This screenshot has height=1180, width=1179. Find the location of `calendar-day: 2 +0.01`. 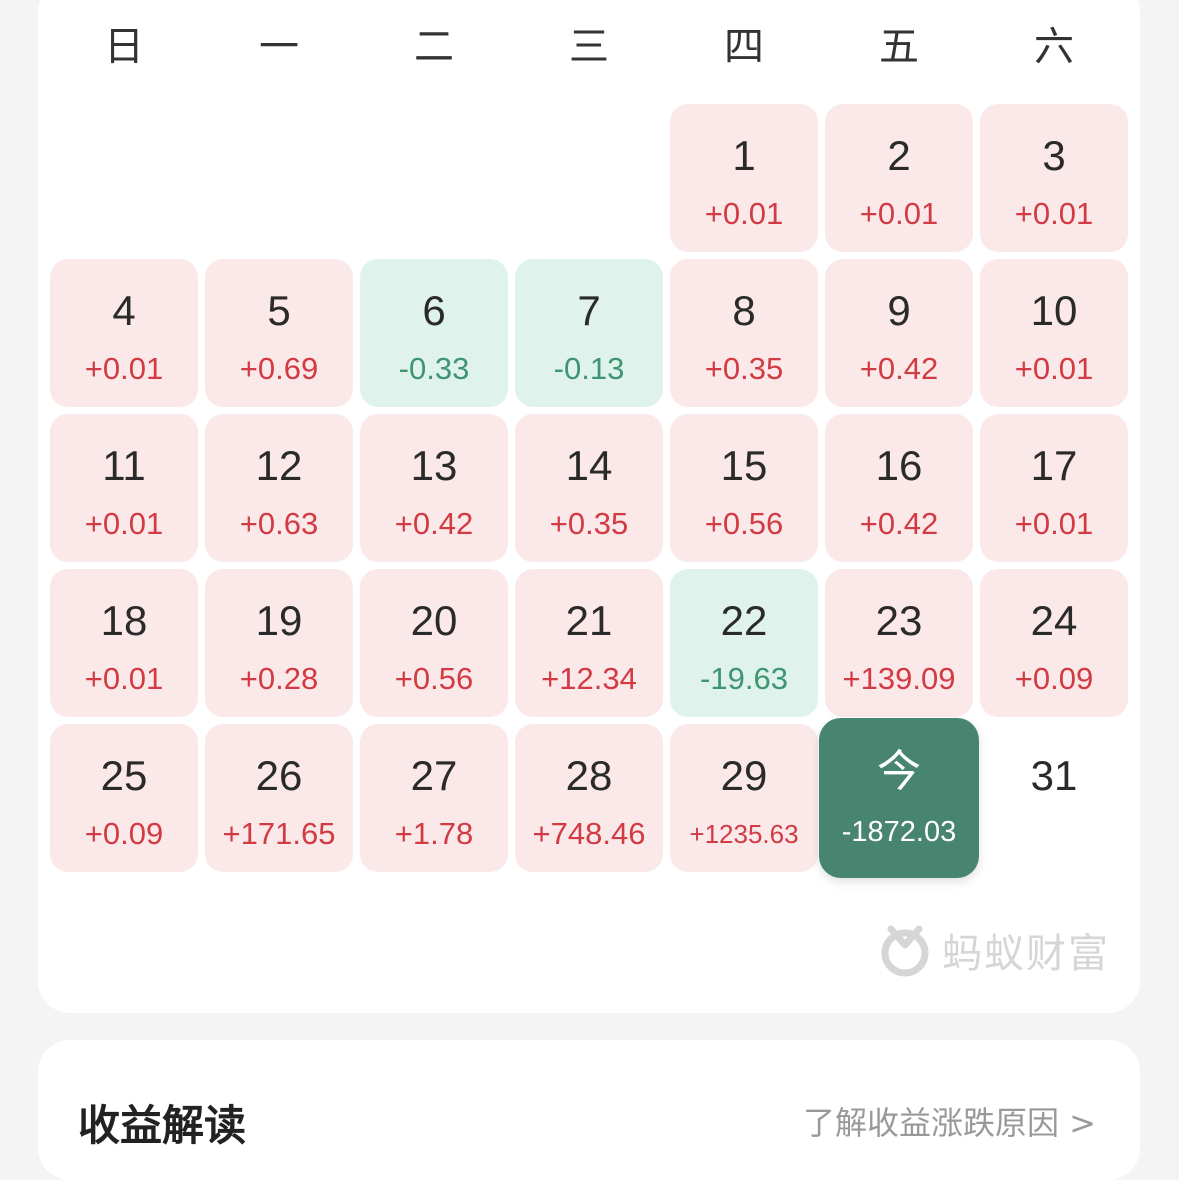

calendar-day: 2 +0.01 is located at coordinates (899, 178).